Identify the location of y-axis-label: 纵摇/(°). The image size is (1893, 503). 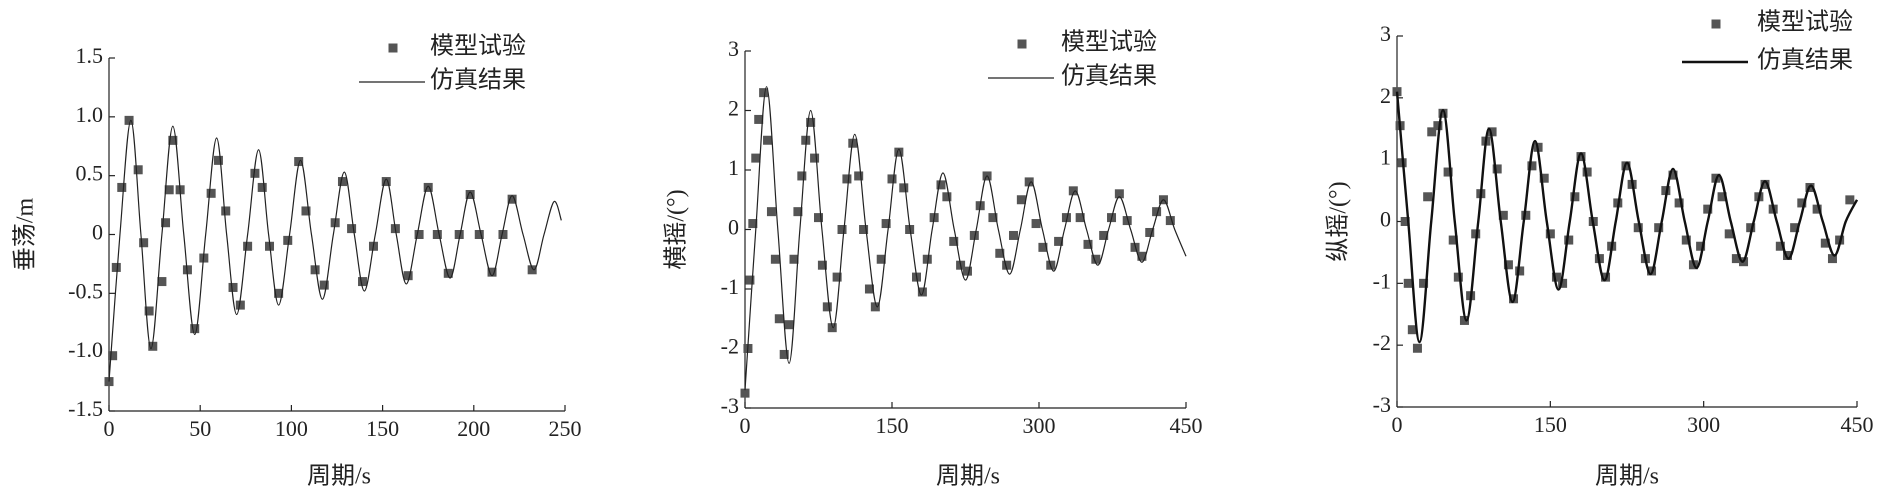
(1338, 221).